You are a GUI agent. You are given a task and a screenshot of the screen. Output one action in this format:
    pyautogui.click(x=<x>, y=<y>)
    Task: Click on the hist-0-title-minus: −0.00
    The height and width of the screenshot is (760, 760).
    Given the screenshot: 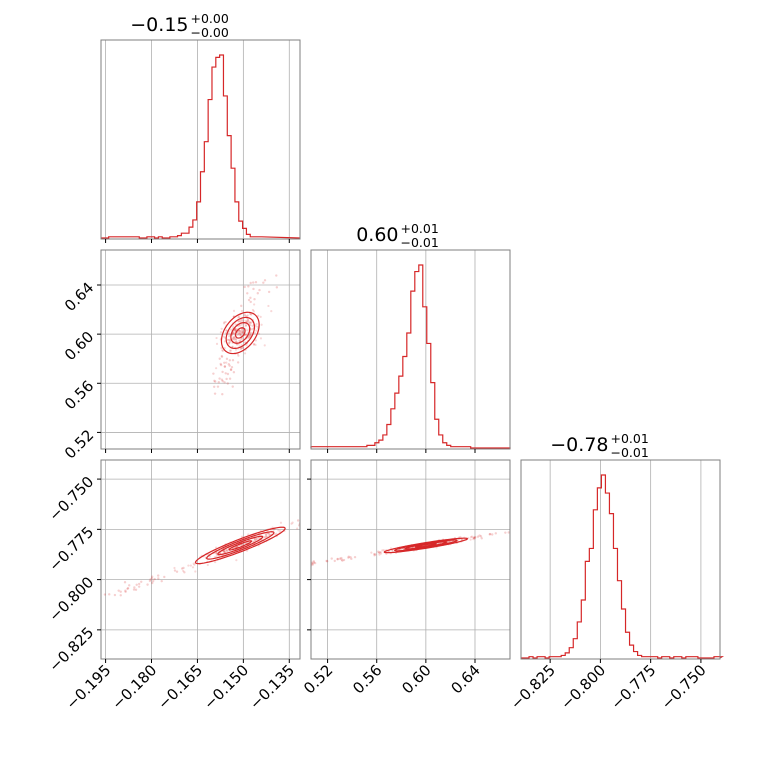 What is the action you would take?
    pyautogui.click(x=210, y=32)
    